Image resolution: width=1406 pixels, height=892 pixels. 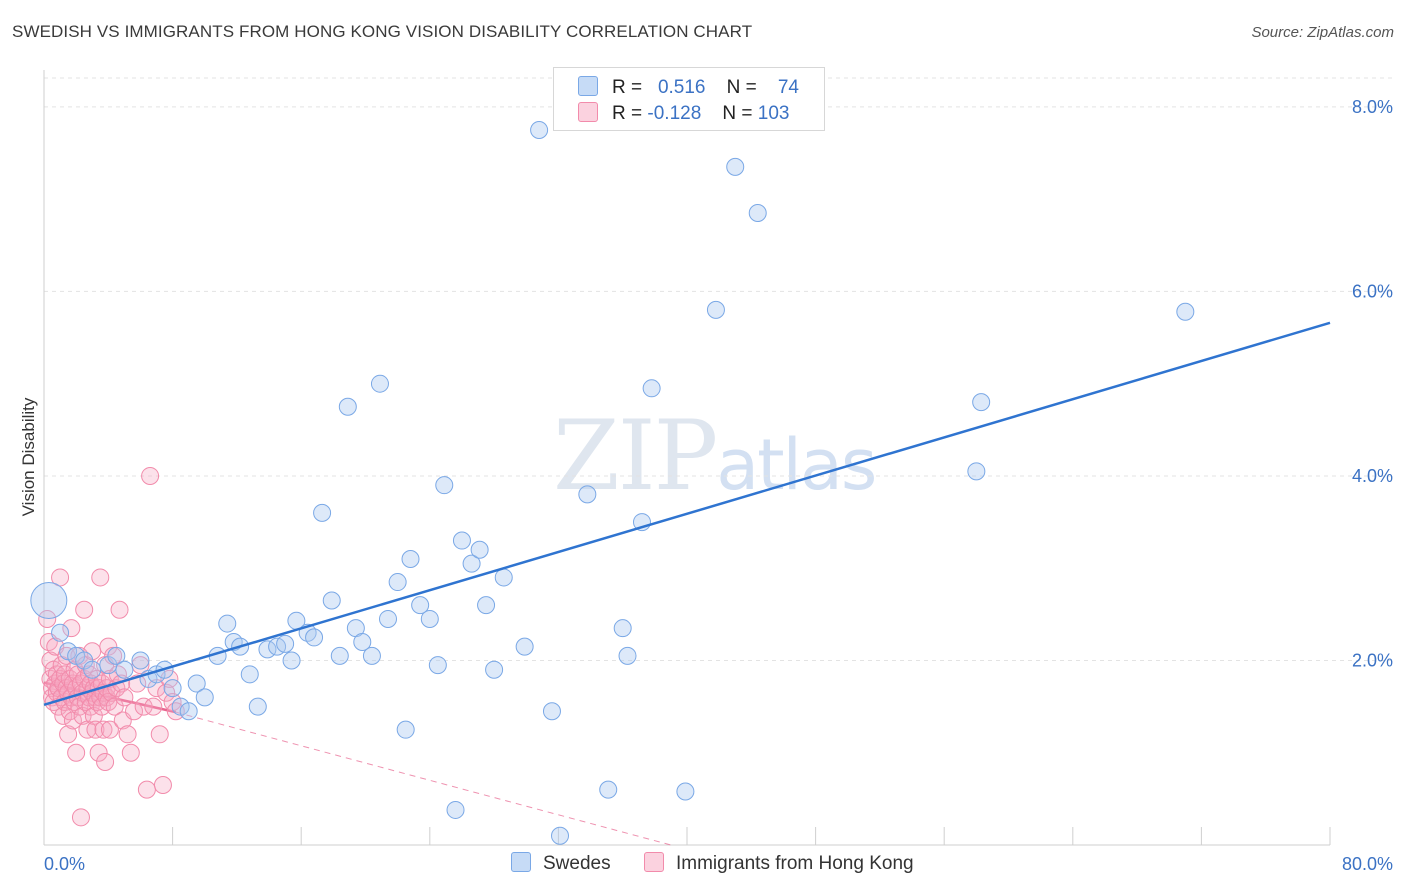 I want to click on x-tick-label-min: 0.0%, so click(x=64, y=864).